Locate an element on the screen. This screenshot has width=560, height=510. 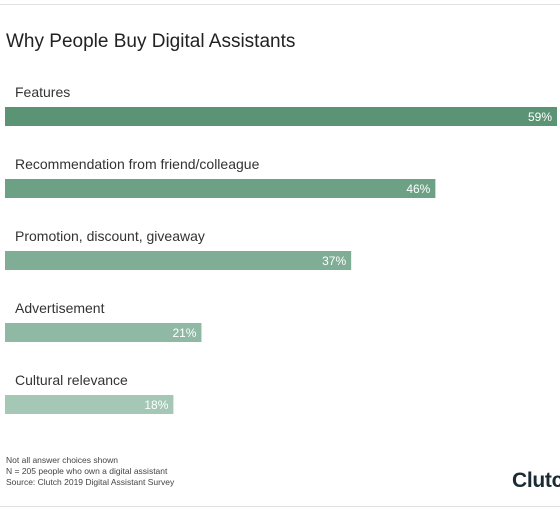
note-line: Not all answer choices shown is located at coordinates (62, 460).